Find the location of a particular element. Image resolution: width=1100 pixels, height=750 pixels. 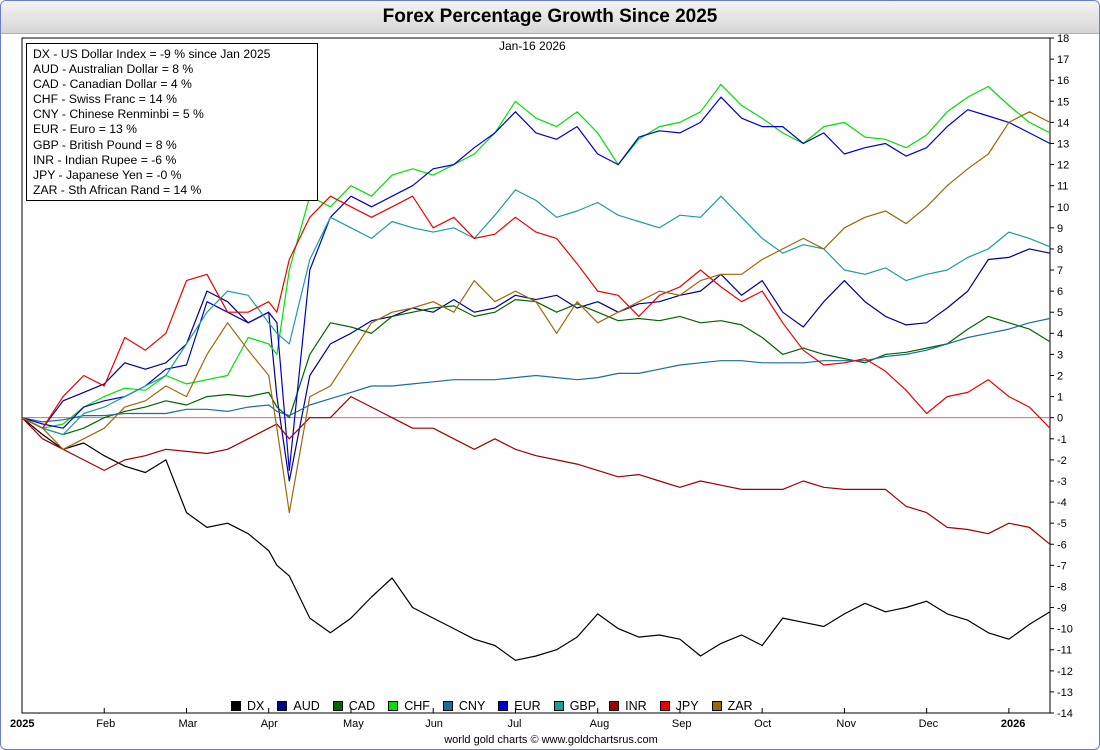

legend-item-jpy: JPY is located at coordinates (679, 706).